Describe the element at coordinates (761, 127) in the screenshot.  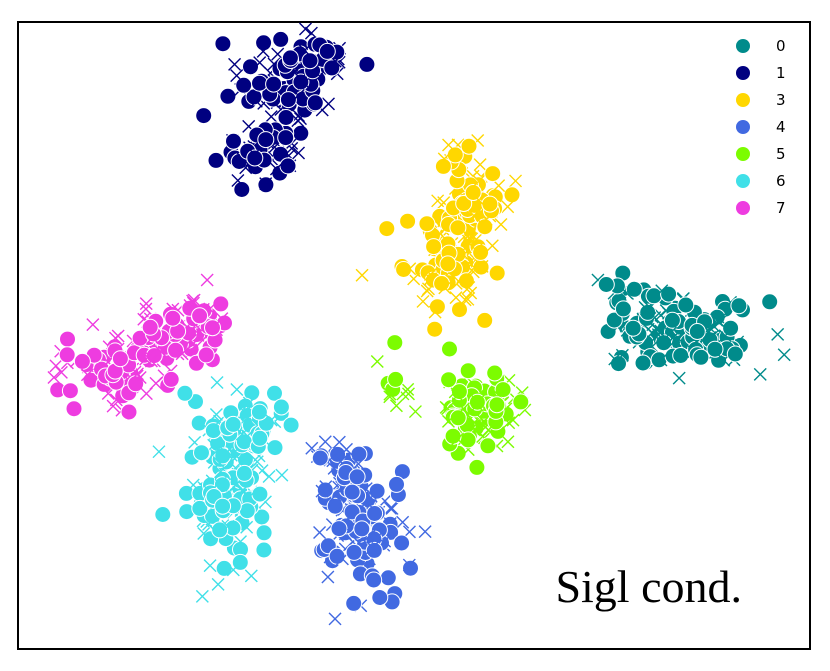
I see `legend: 0 1 3 4 5 6 7` at that location.